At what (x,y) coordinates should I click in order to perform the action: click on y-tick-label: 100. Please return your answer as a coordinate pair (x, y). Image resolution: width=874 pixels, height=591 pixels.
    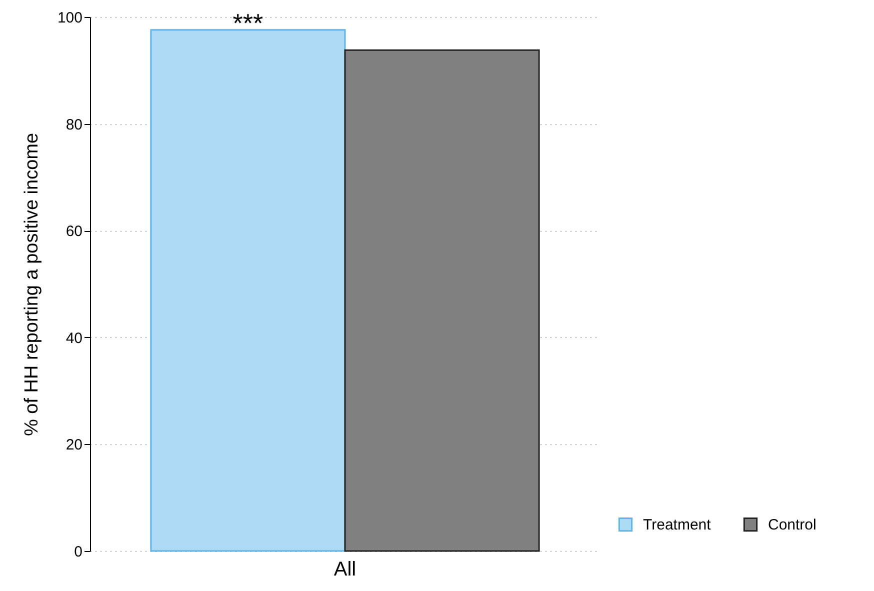
    Looking at the image, I should click on (69, 18).